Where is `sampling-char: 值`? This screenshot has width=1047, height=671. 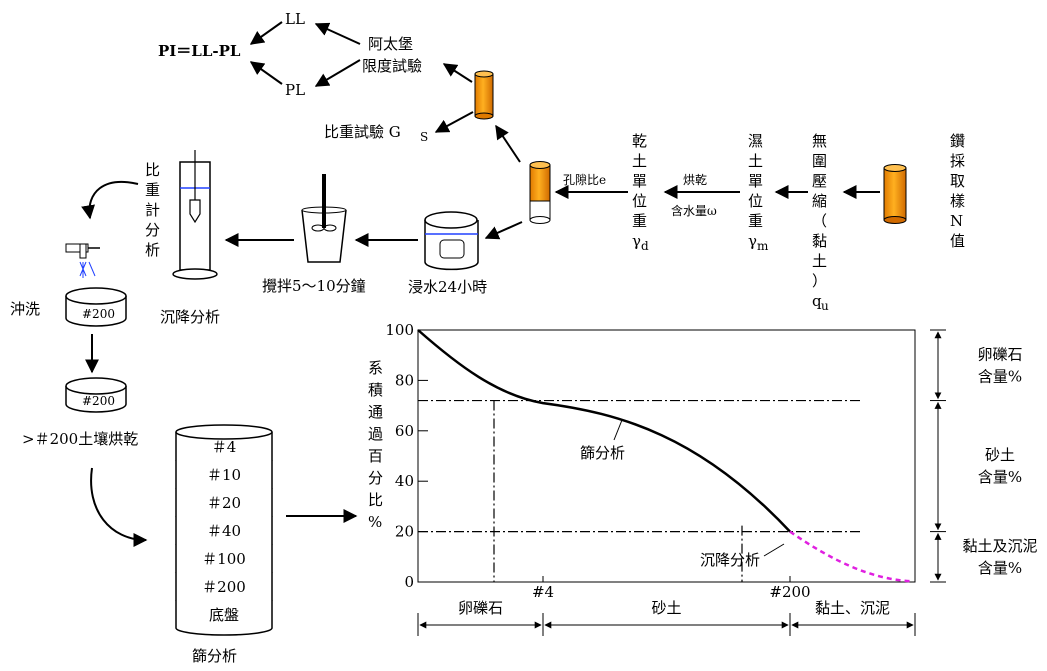 sampling-char: 值 is located at coordinates (957, 241).